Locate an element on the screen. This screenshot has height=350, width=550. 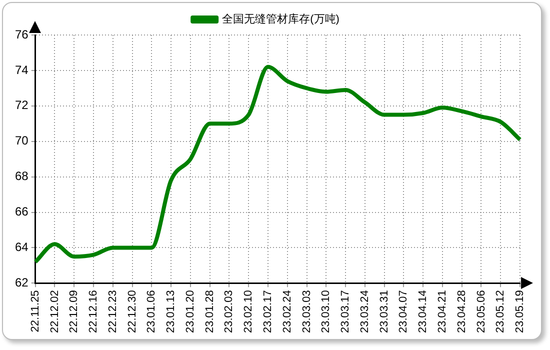
x-tick-label: 23.02.24 is located at coordinates (287, 312).